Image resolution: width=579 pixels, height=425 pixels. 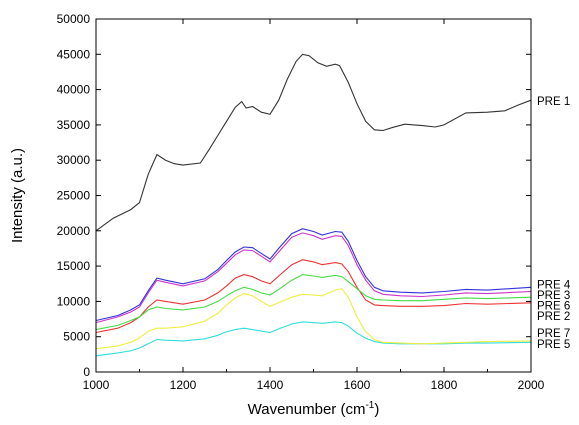 I want to click on x-tick-label: 1000, so click(x=96, y=385).